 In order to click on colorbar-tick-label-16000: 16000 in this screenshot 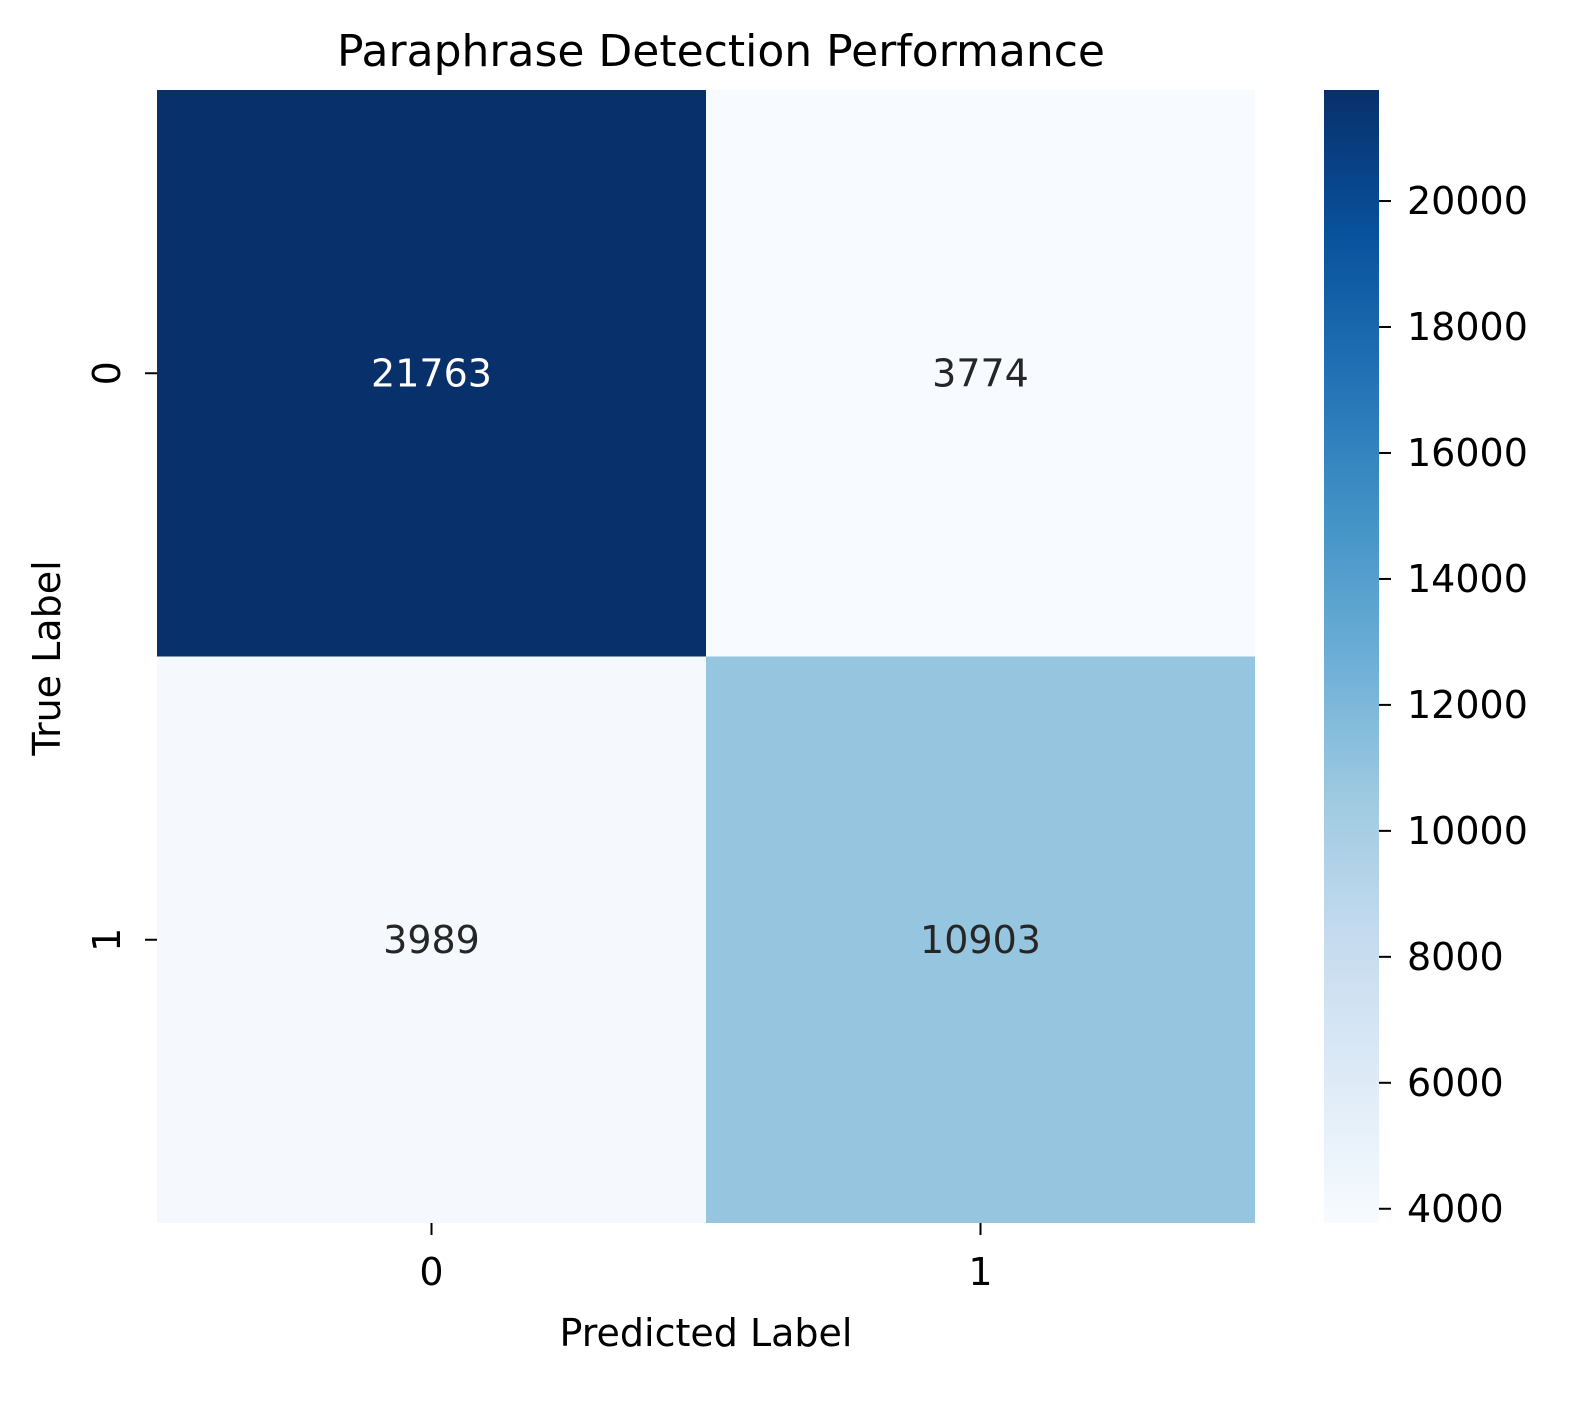, I will do `click(1467, 453)`.